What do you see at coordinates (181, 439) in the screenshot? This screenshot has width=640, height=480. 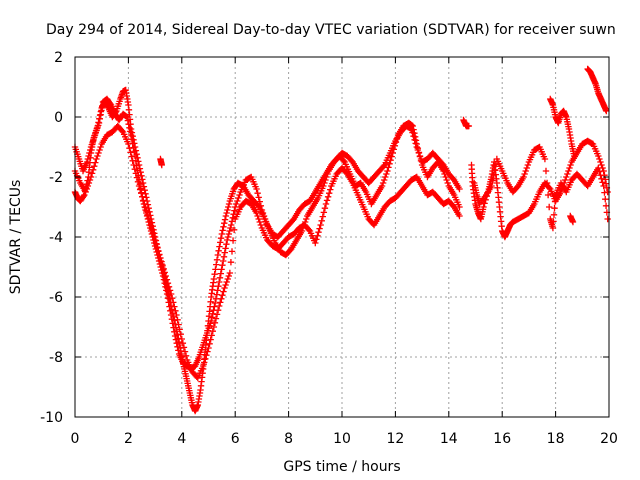 I see `x-tick-label: 4` at bounding box center [181, 439].